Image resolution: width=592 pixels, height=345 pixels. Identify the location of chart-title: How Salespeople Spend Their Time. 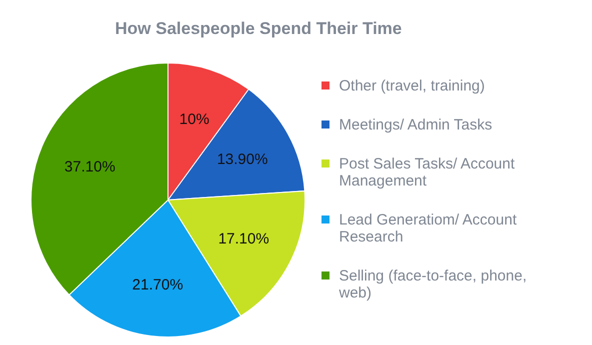
(258, 28).